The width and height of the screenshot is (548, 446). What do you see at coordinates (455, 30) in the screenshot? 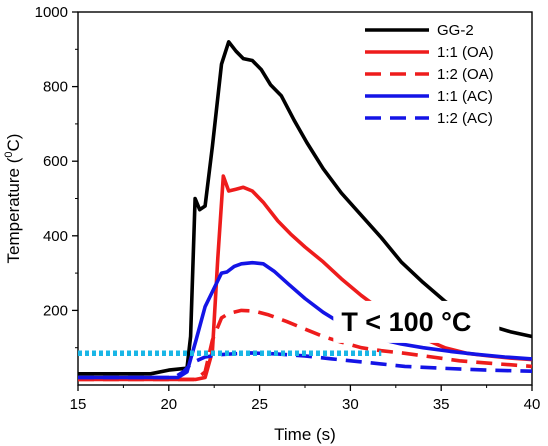
I see `legend-label-1: GG-2` at bounding box center [455, 30].